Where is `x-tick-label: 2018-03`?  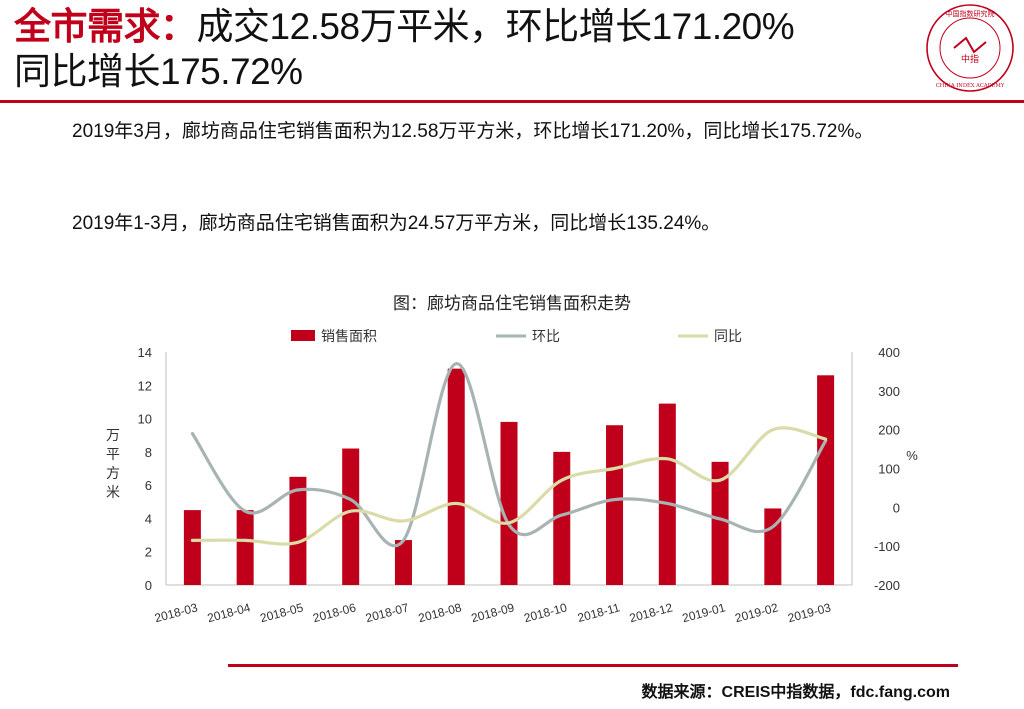
x-tick-label: 2018-03 is located at coordinates (176, 612).